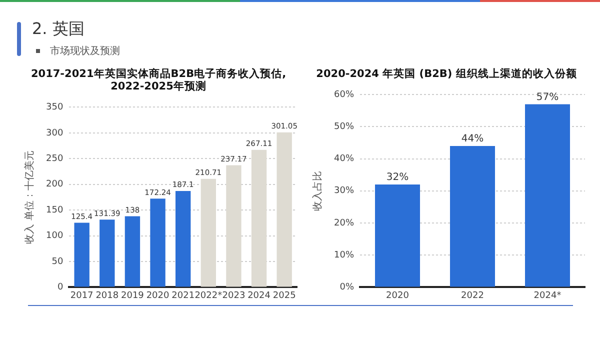  Describe the element at coordinates (55, 210) in the screenshot. I see `y-tick-label: 150` at that location.